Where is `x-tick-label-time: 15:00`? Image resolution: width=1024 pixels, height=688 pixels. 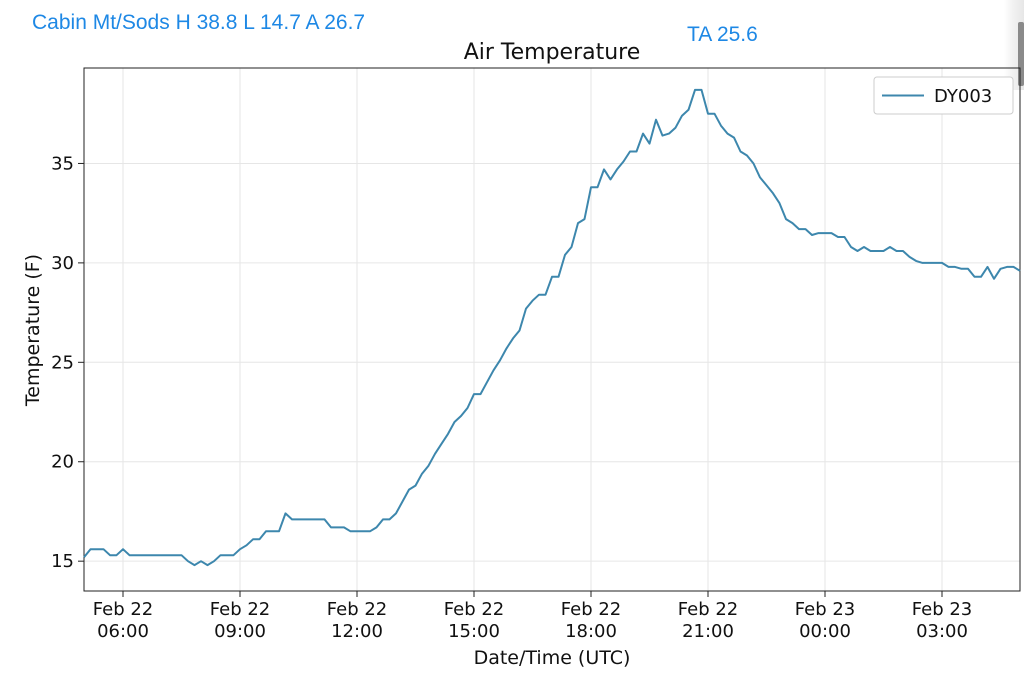
x-tick-label-time: 15:00 is located at coordinates (474, 631).